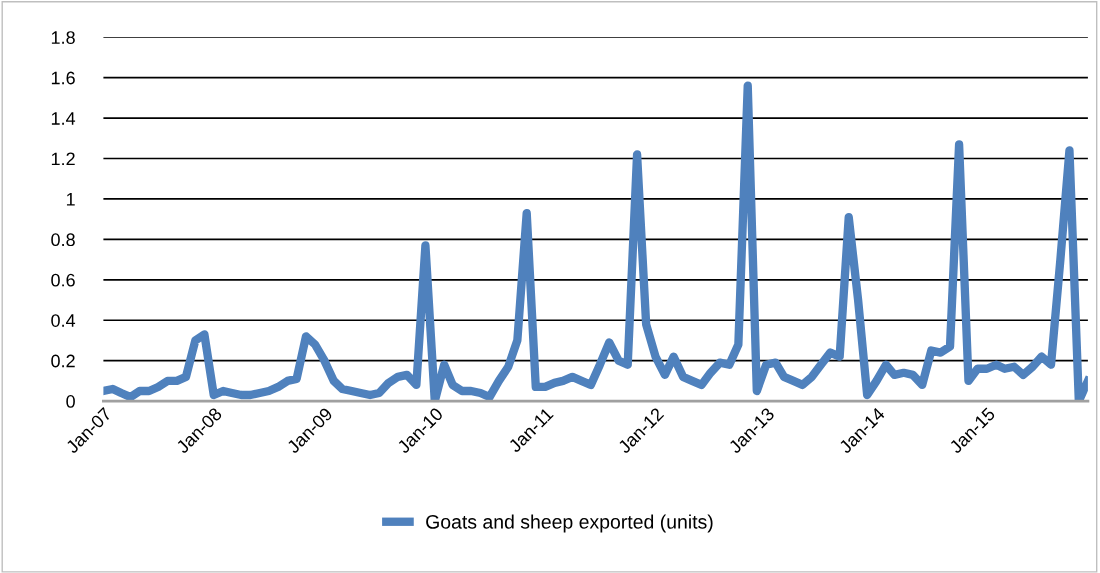 This screenshot has height=573, width=1100. I want to click on y-tick-label: 1.8, so click(63, 37).